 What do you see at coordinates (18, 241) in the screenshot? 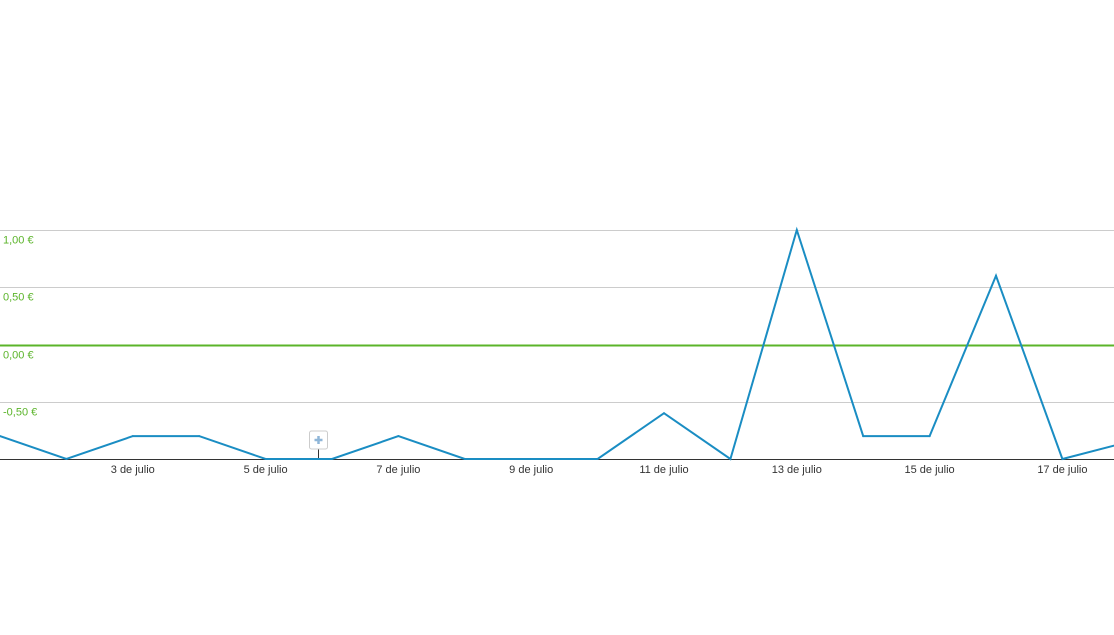
I see `y-tick-label: 1,00 €` at bounding box center [18, 241].